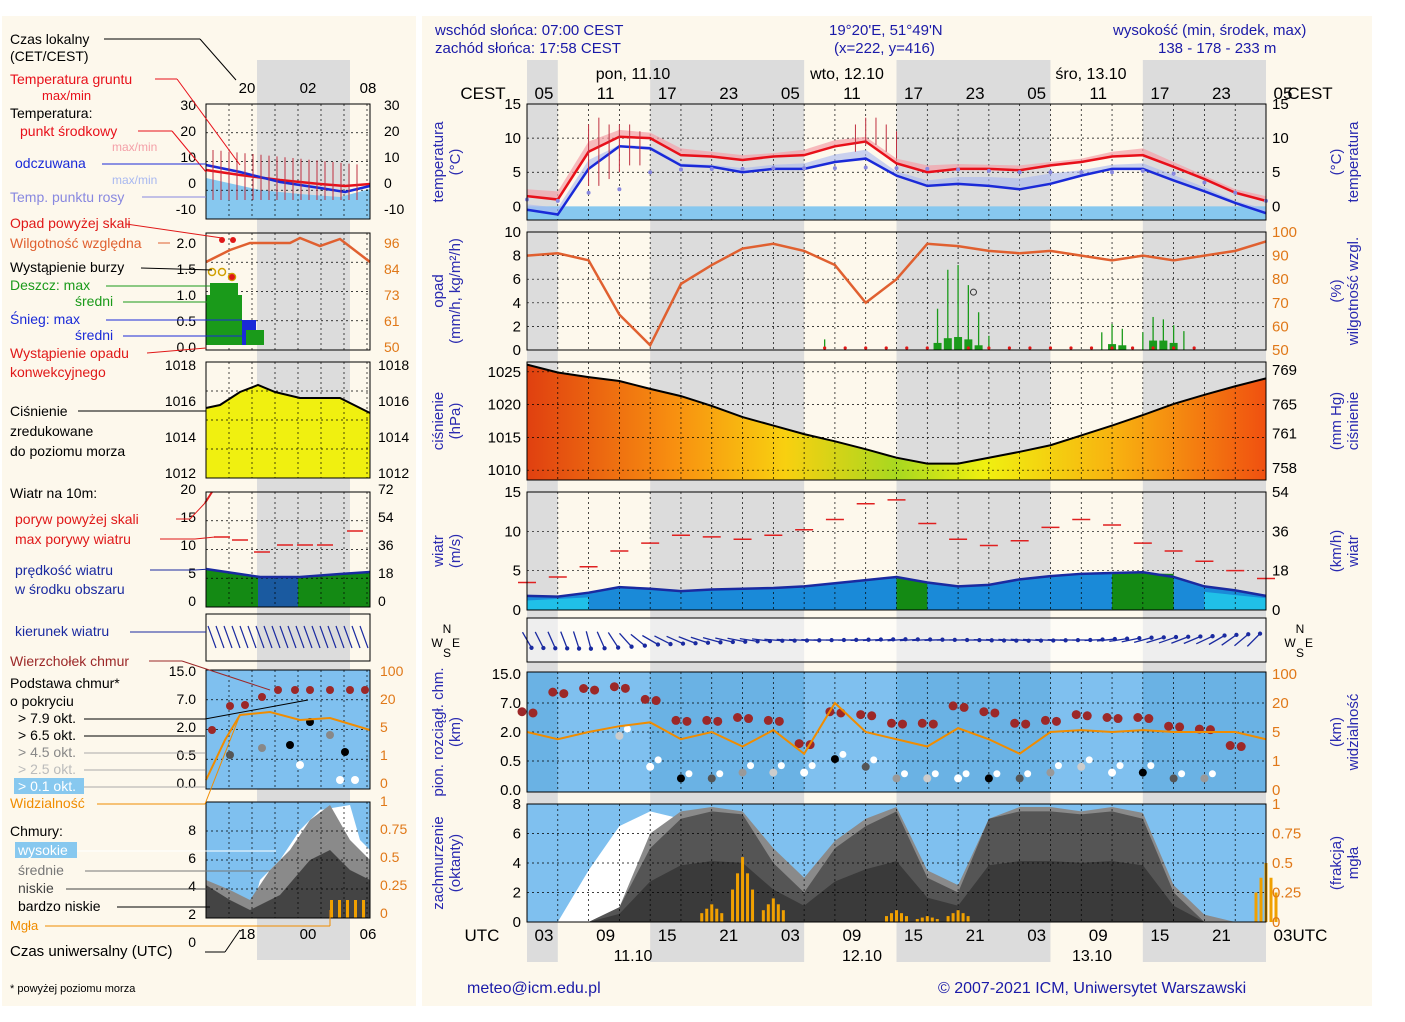 The width and height of the screenshot is (1405, 1022). Describe the element at coordinates (67, 197) in the screenshot. I see `legend-dew: Temp. punktu rosy` at that location.